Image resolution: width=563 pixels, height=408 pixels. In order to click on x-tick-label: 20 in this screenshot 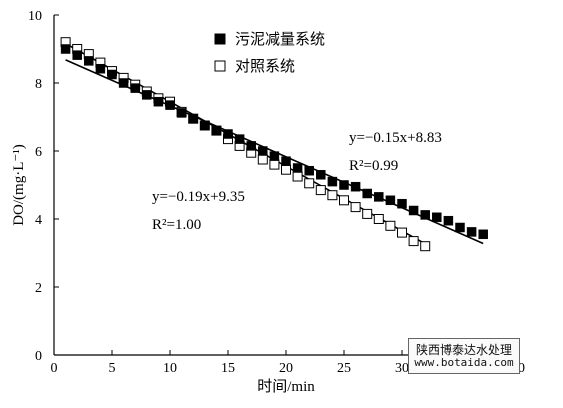, I will do `click(286, 368)`.